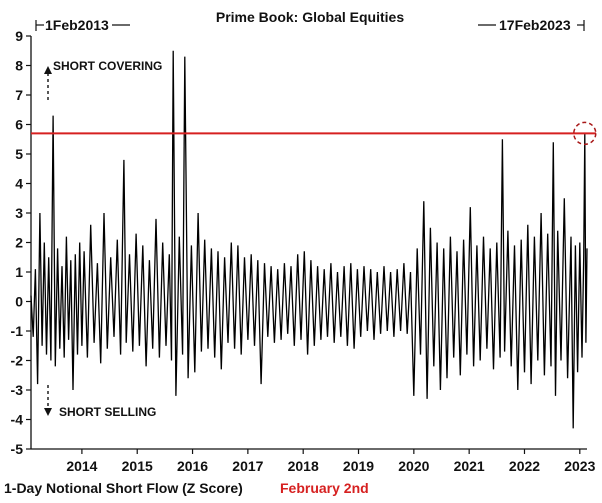 This screenshot has width=602, height=503. I want to click on annotation-short-selling: SHORT SELLING, so click(100, 402).